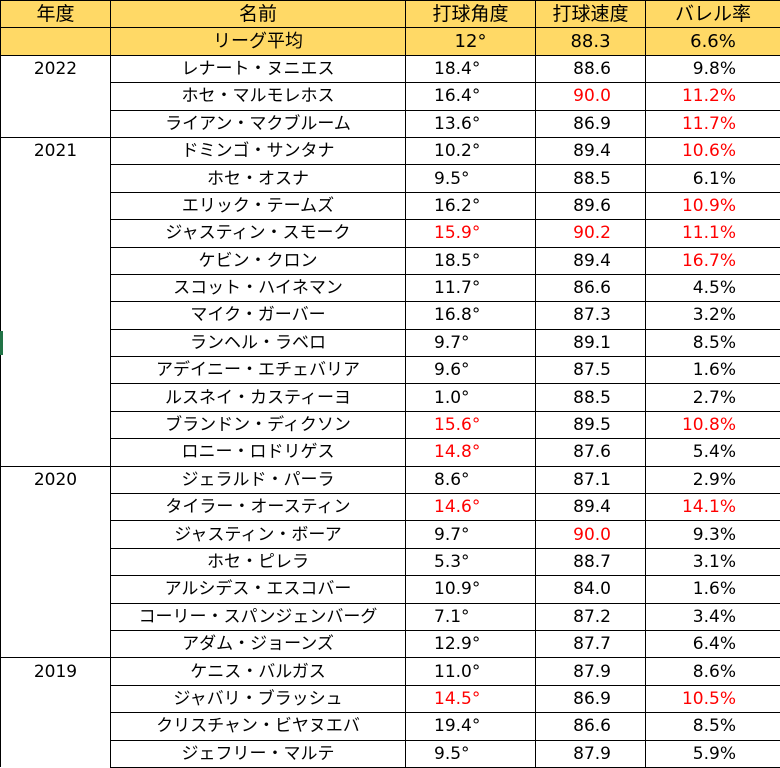 This screenshot has width=780, height=768. I want to click on barrel-cell: 3.1%, so click(713, 561).